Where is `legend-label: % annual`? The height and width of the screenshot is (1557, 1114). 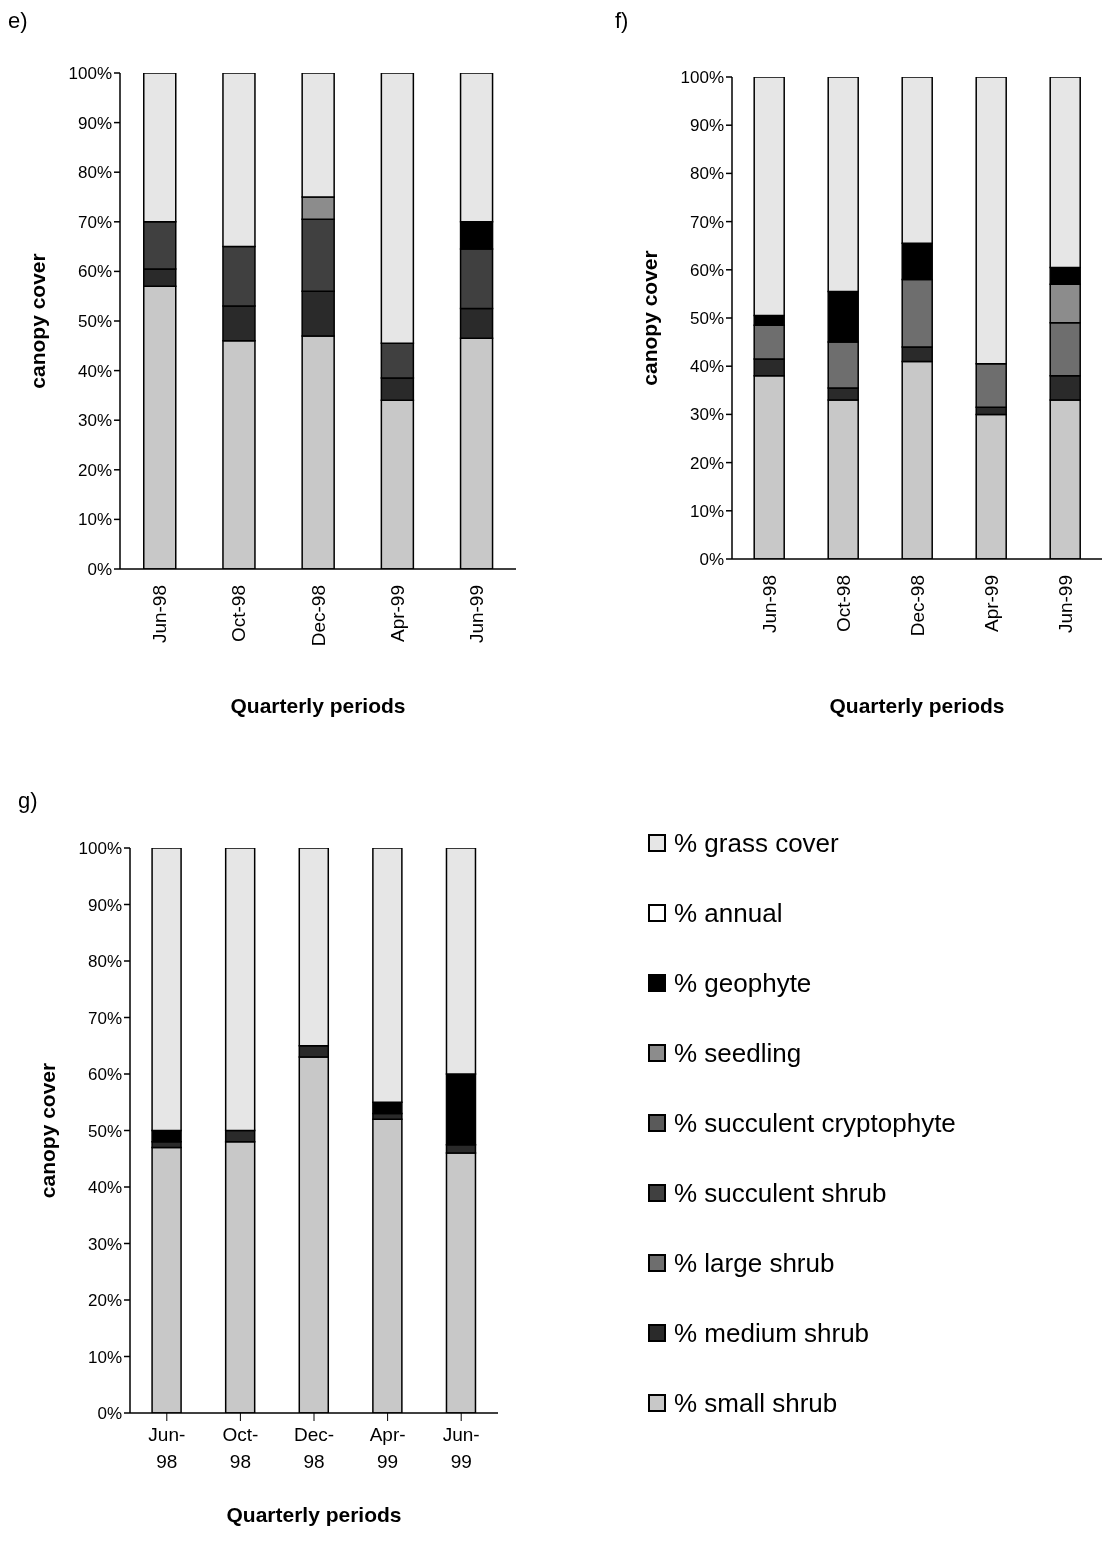
legend-label: % annual is located at coordinates (728, 913).